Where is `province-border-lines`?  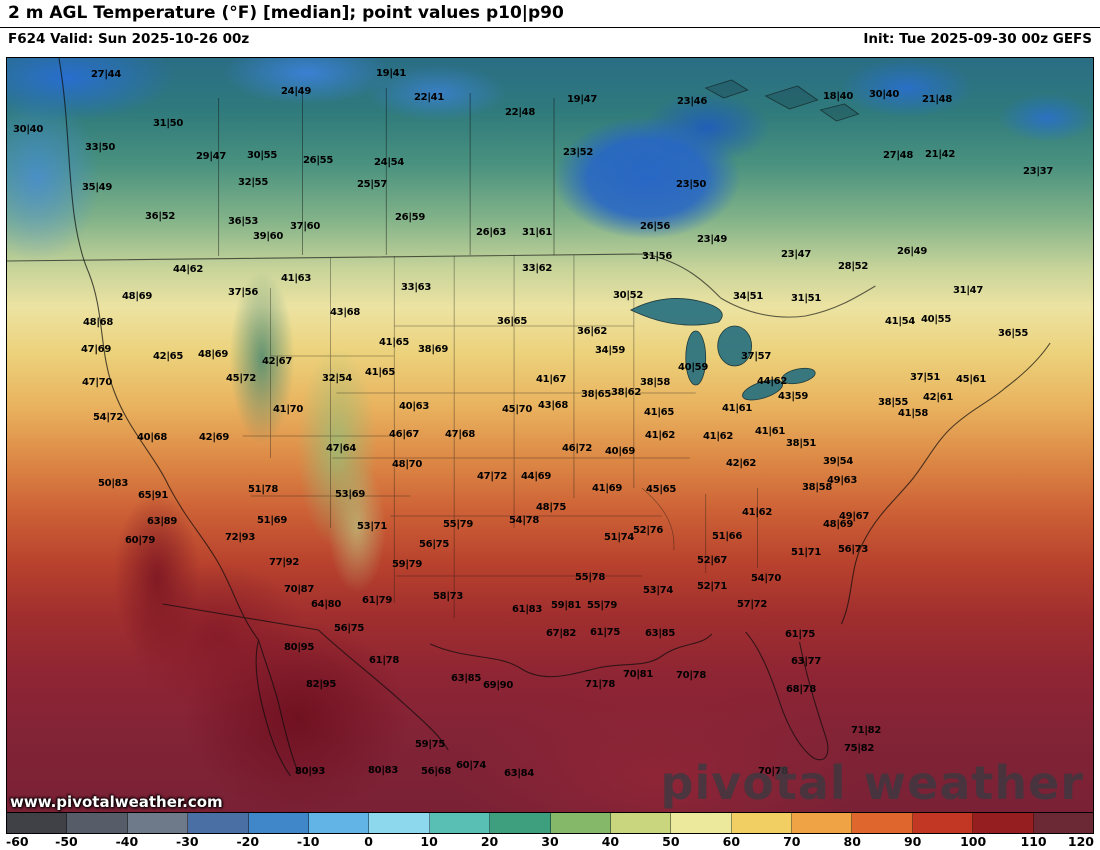 province-border-lines is located at coordinates (386, 172).